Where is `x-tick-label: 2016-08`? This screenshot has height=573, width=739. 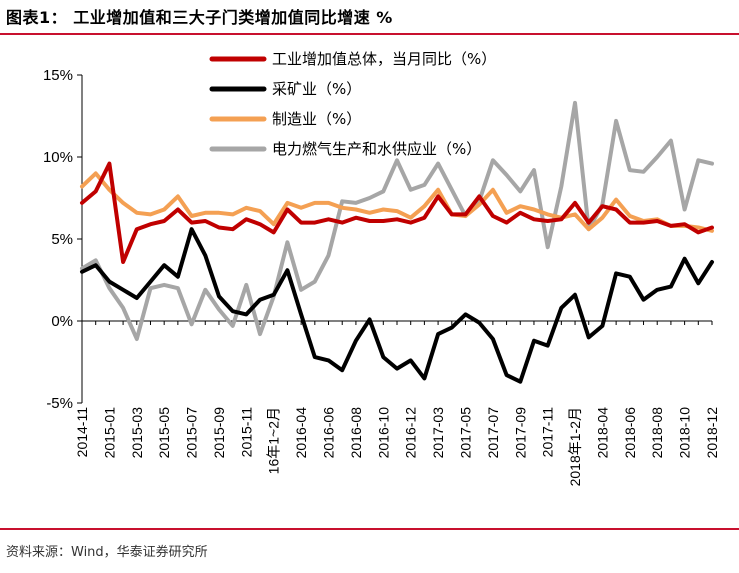
x-tick-label: 2016-08 is located at coordinates (356, 433).